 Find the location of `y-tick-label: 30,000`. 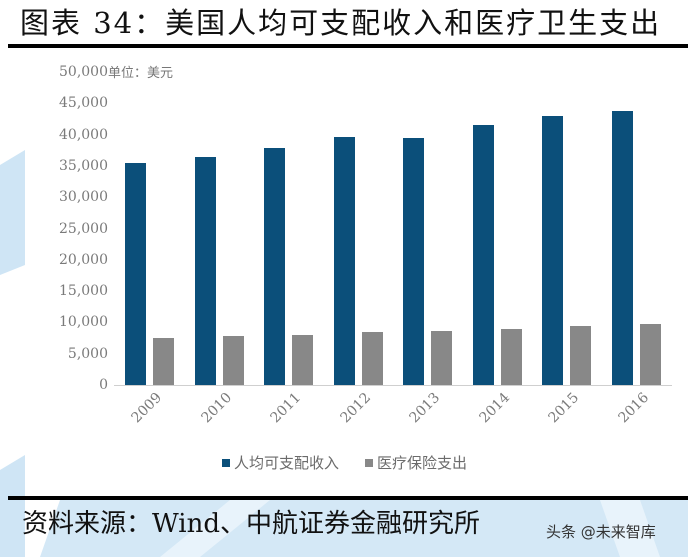

y-tick-label: 30,000 is located at coordinates (83, 197).